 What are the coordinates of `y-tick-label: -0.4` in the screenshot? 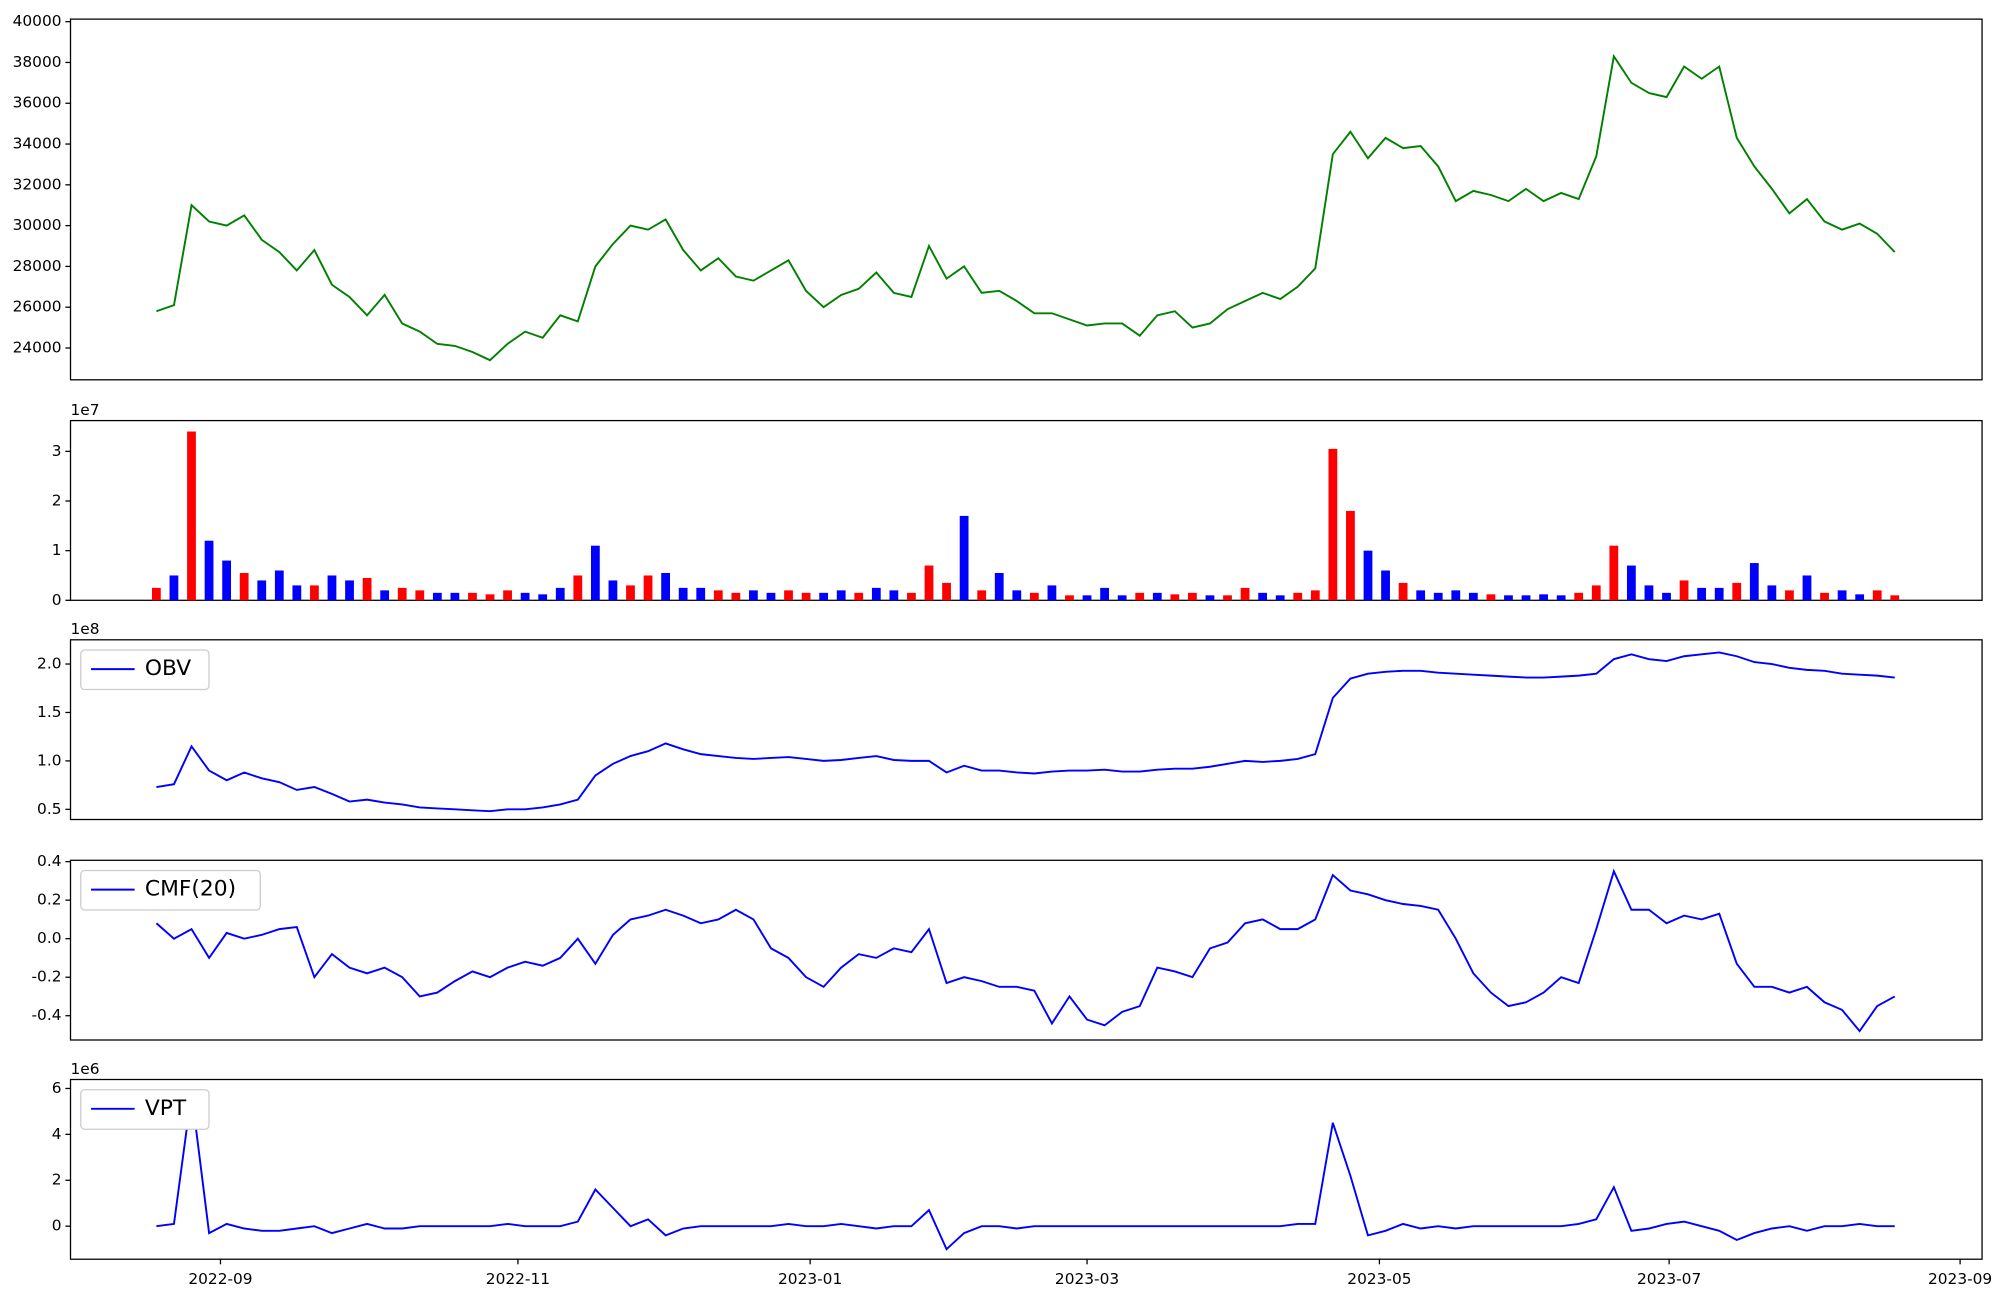 It's located at (47, 1015).